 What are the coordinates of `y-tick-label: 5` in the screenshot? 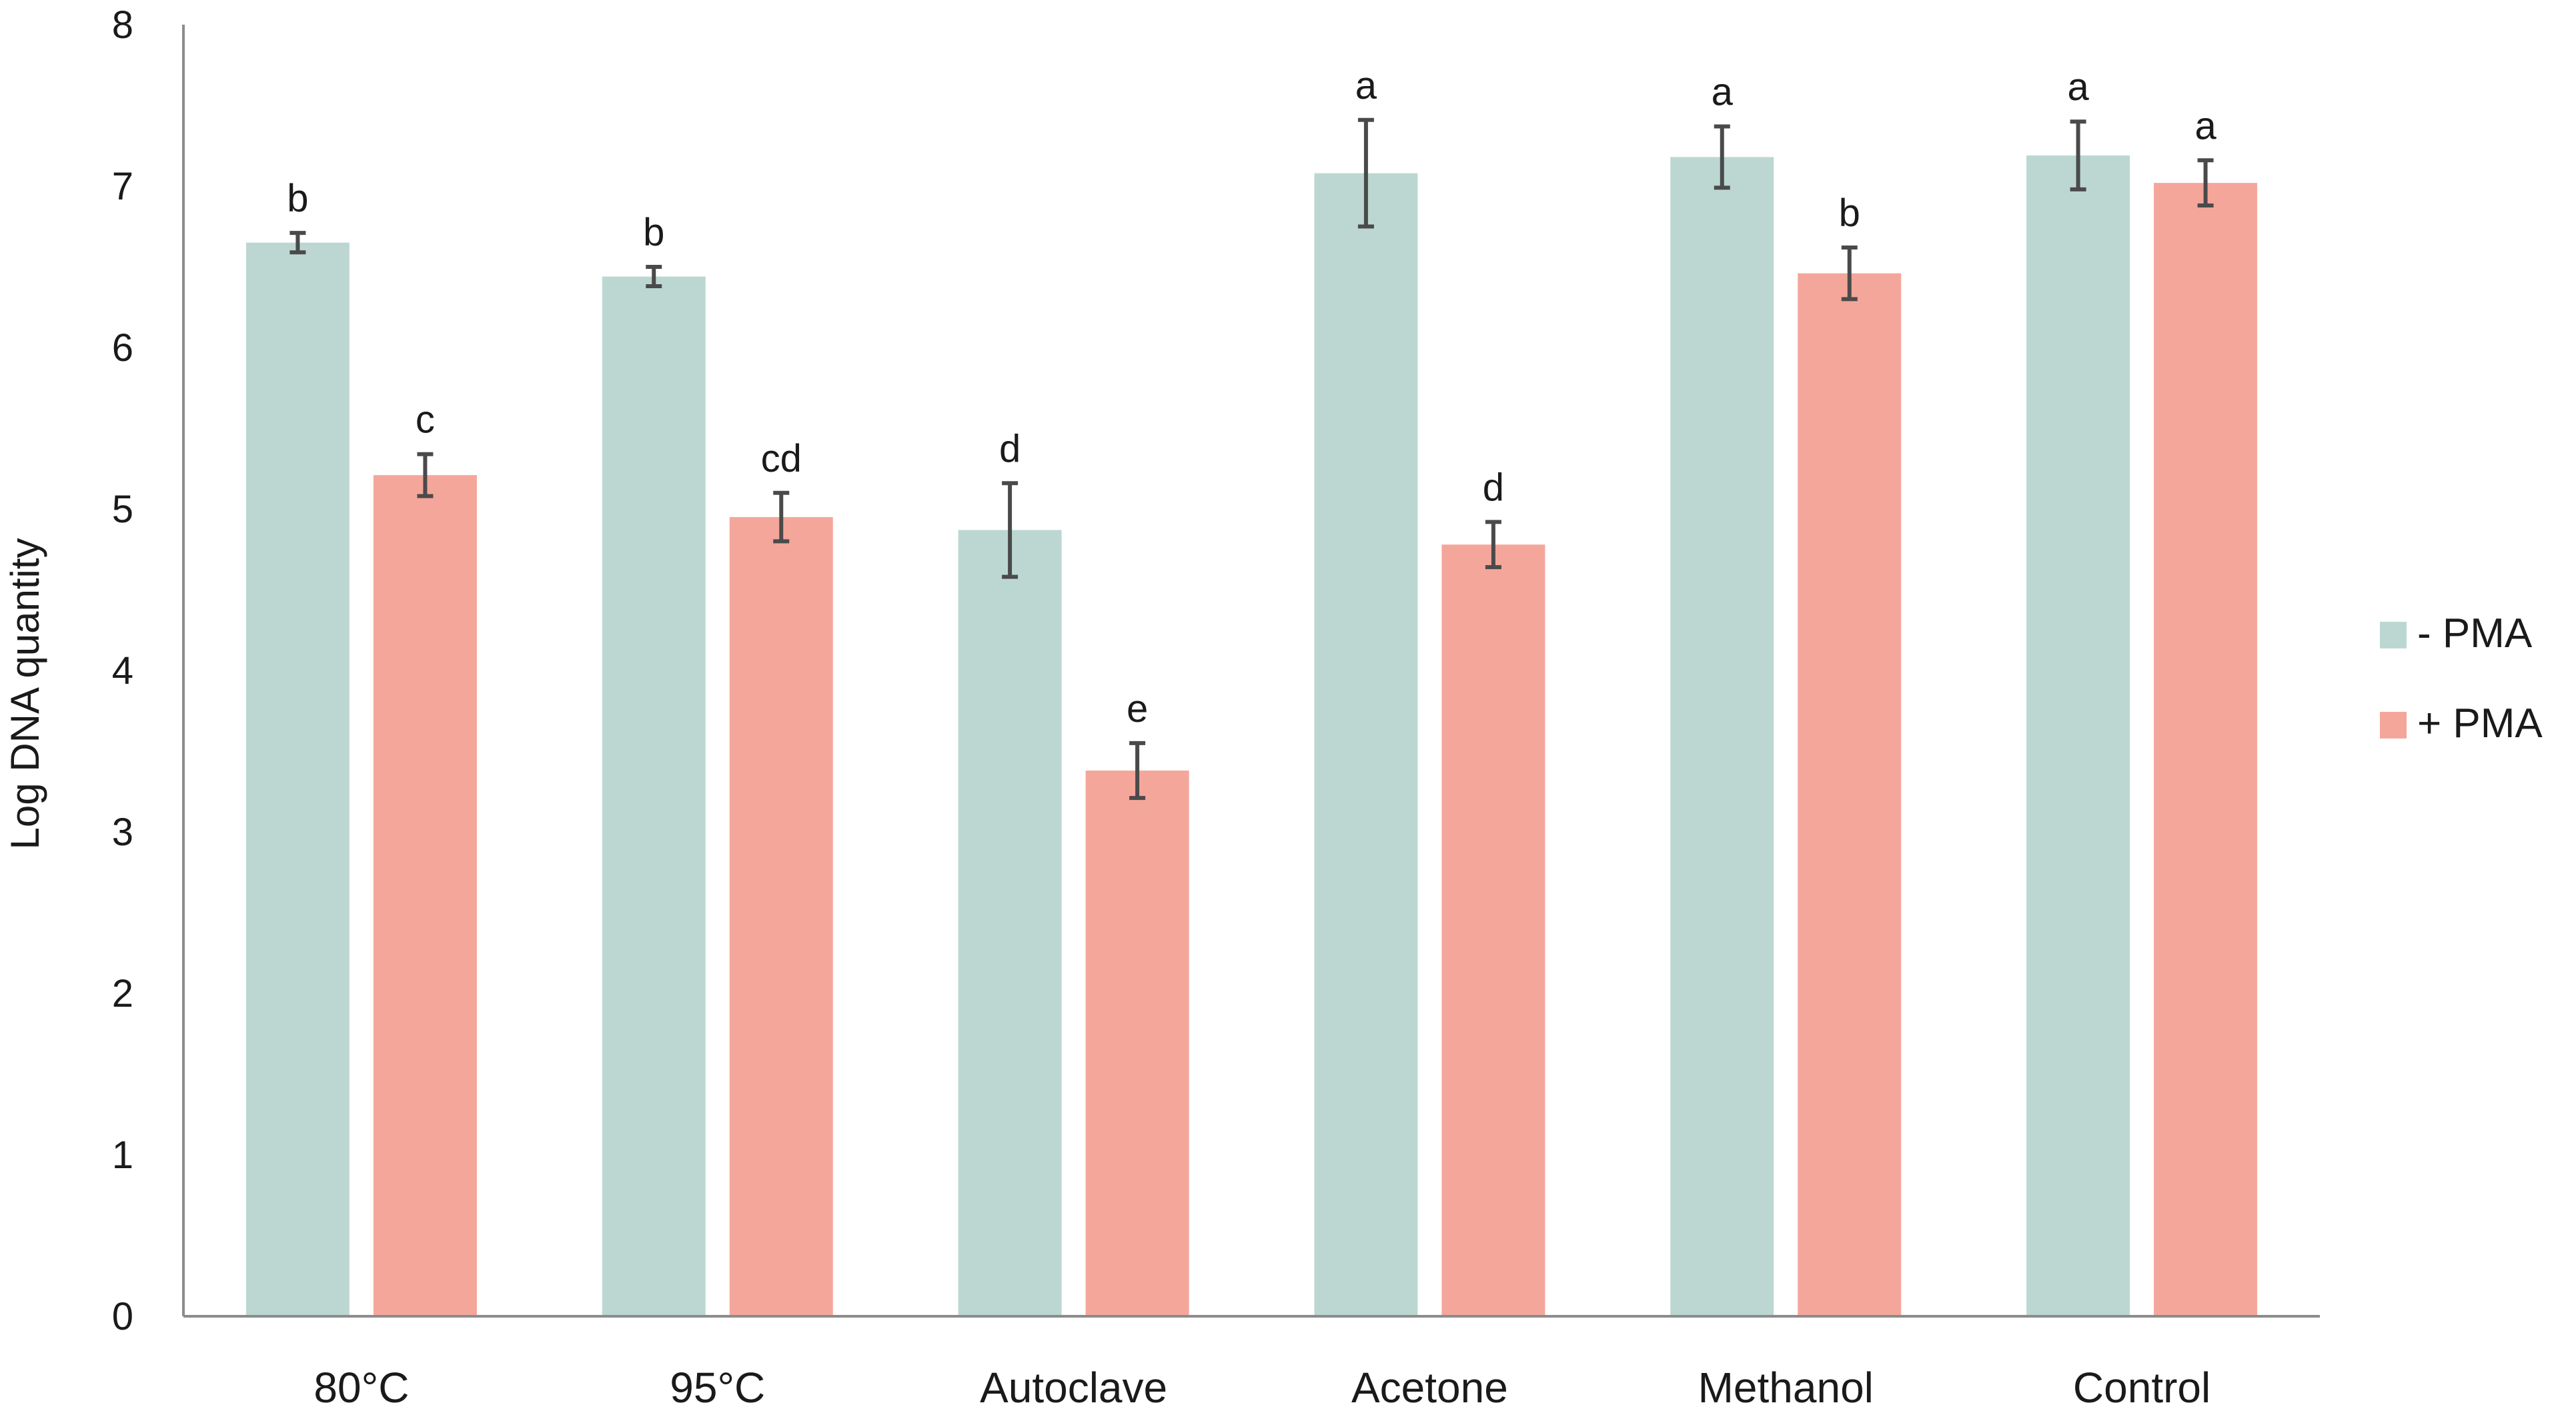 It's located at (122, 509).